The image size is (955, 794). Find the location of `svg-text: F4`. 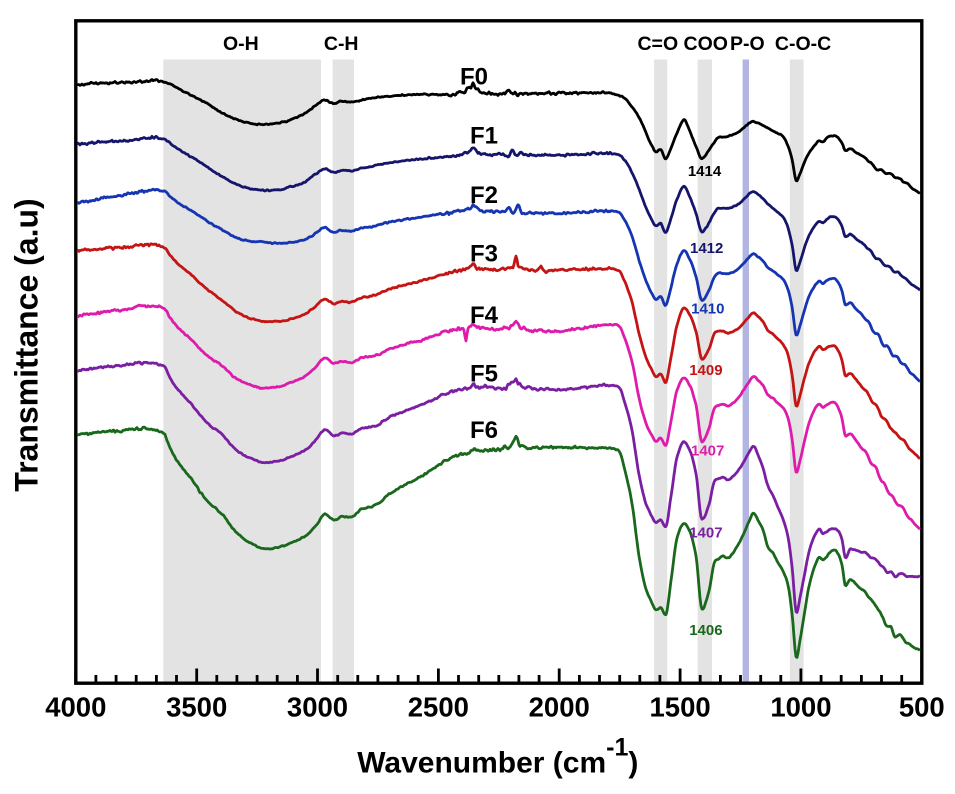

svg-text: F4 is located at coordinates (484, 315).